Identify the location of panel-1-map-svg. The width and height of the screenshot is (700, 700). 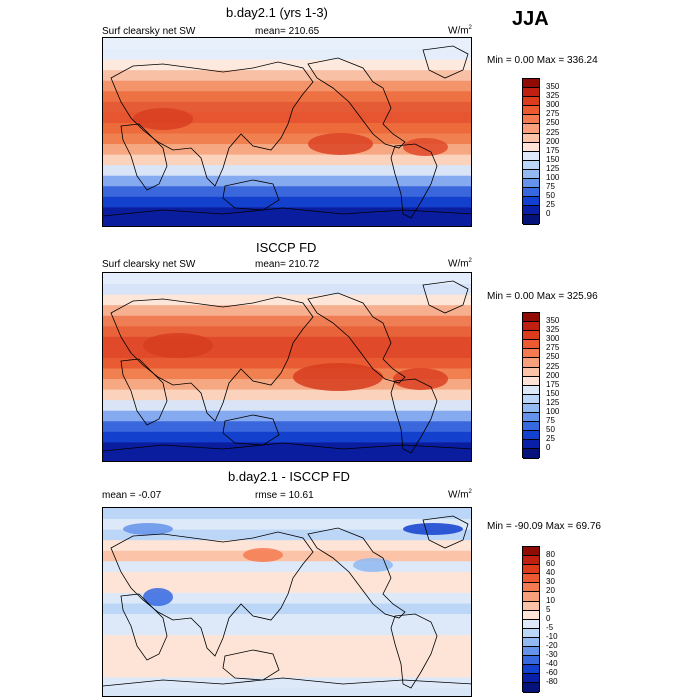
(287, 132).